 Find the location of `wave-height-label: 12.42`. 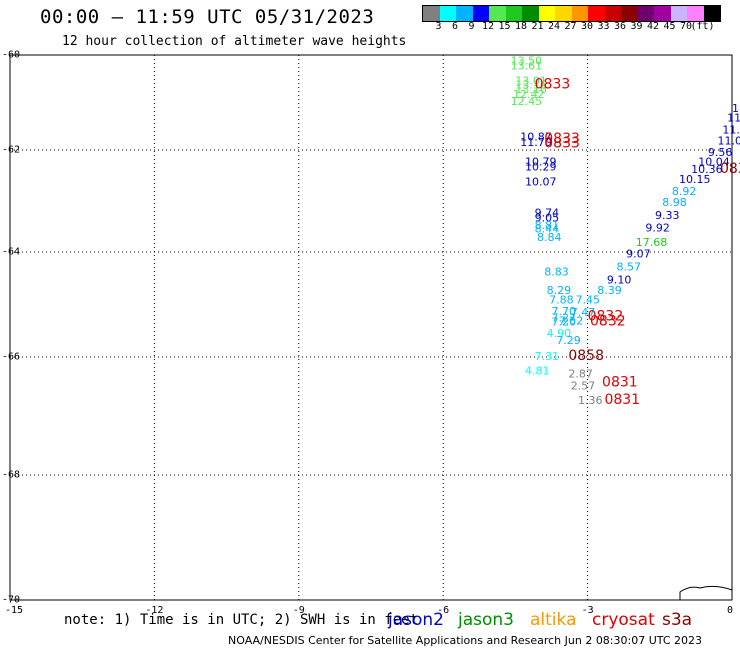

wave-height-label: 12.42 is located at coordinates (529, 94).